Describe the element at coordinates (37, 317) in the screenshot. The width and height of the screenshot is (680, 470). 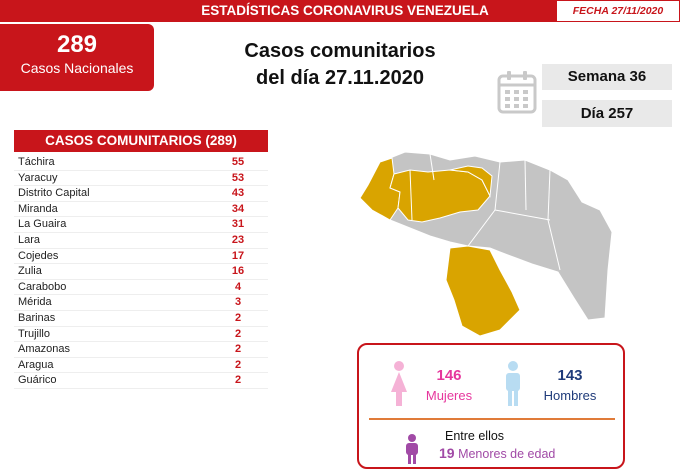
I see `state-name: Barinas` at that location.